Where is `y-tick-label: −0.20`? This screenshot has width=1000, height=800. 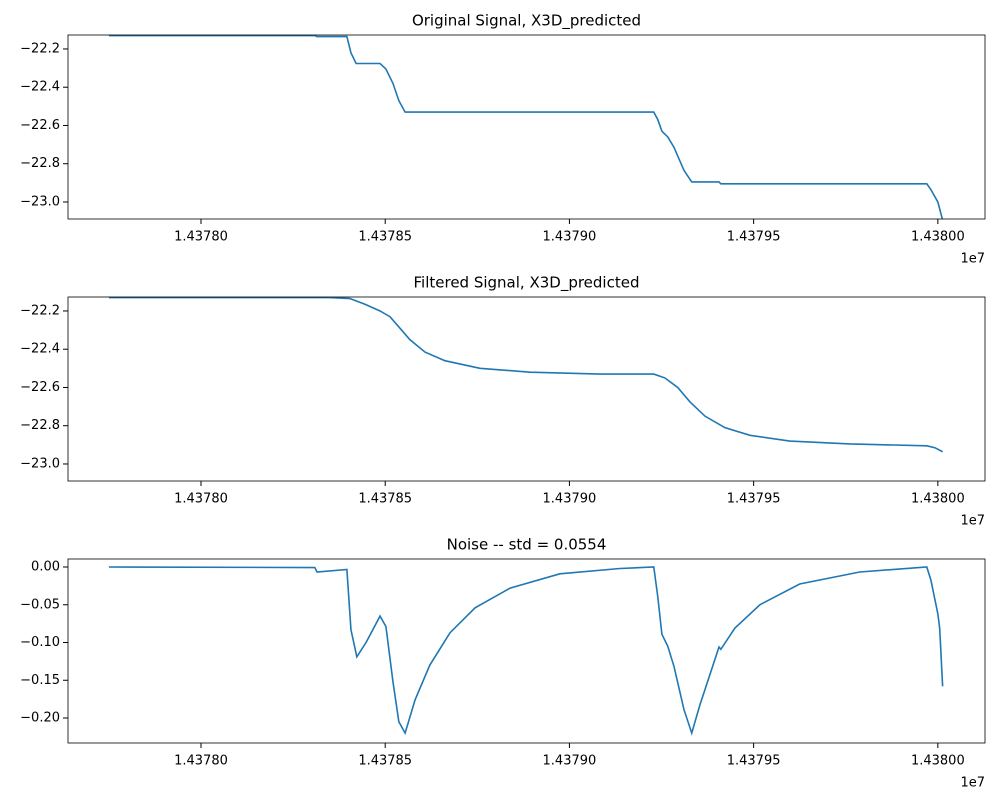
y-tick-label: −0.20 is located at coordinates (40, 718).